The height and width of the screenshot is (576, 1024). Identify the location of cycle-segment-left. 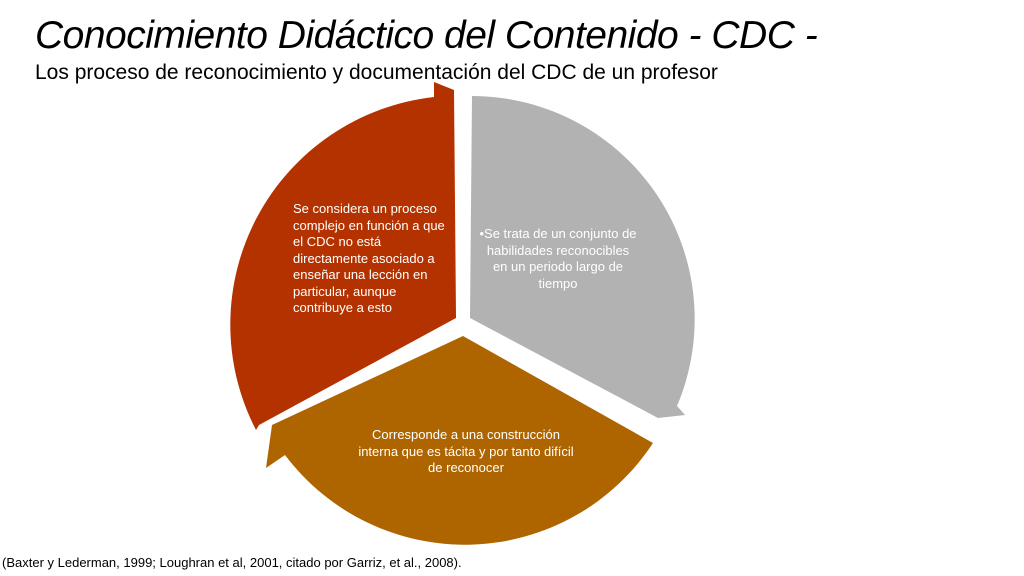
(343, 256).